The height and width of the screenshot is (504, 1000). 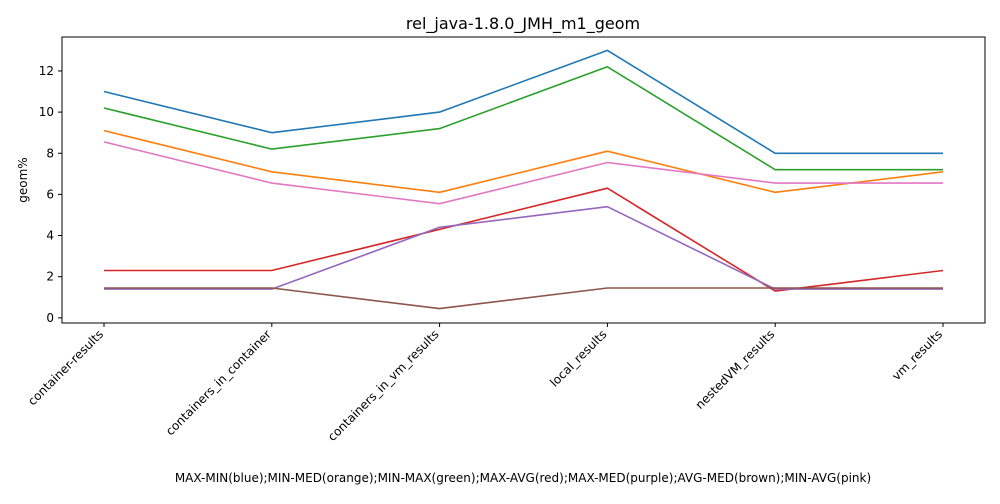 What do you see at coordinates (50, 318) in the screenshot?
I see `y-tick-label: 0` at bounding box center [50, 318].